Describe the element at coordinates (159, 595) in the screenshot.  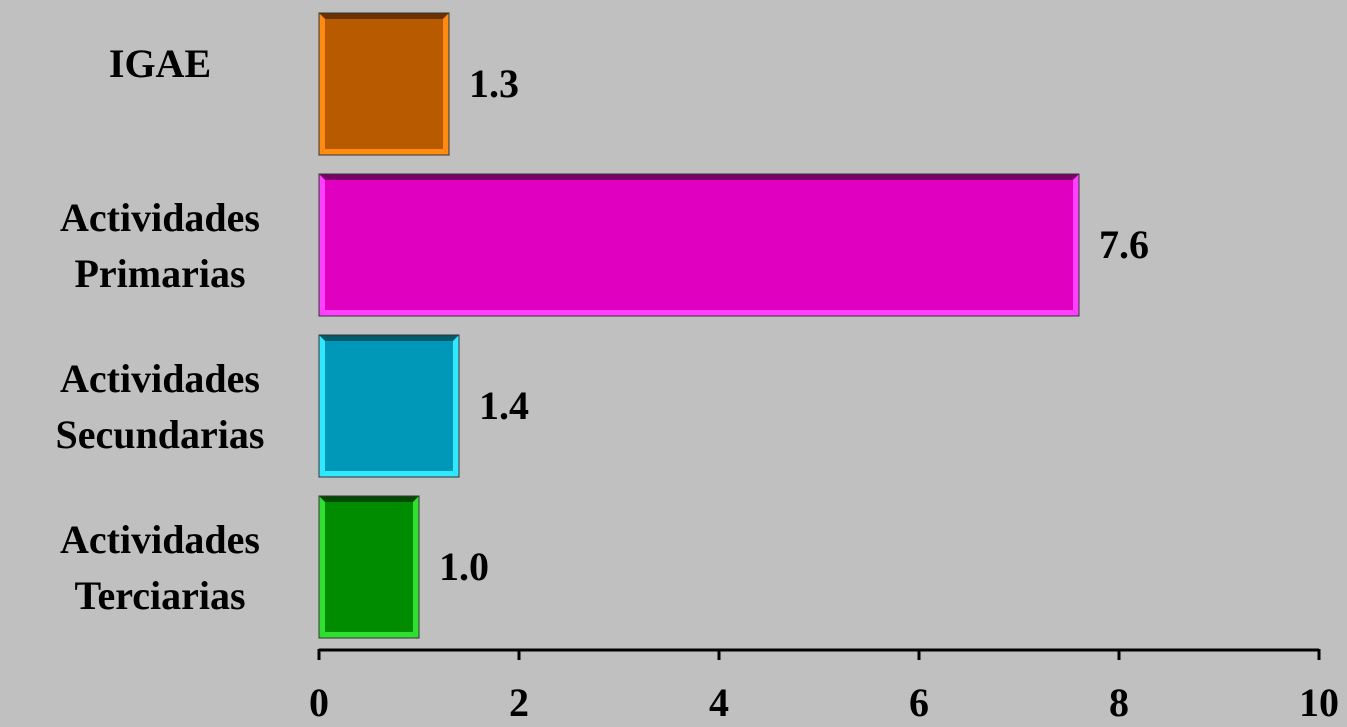
I see `category-label-line: Terciarias` at that location.